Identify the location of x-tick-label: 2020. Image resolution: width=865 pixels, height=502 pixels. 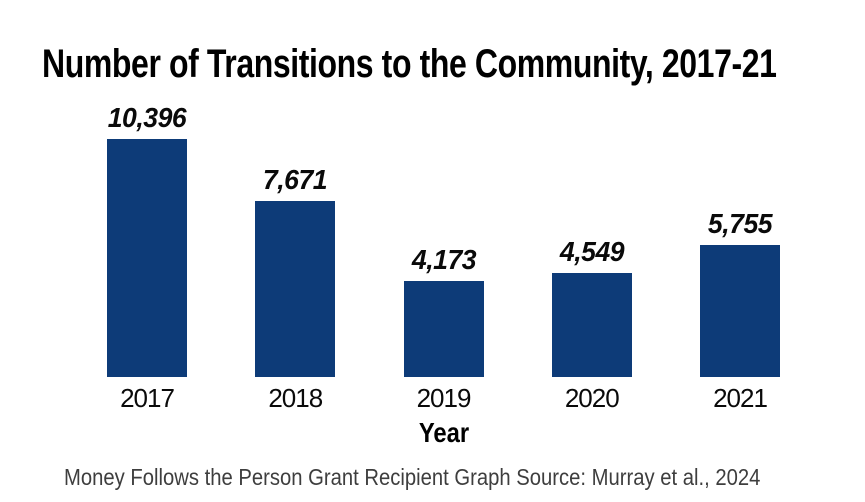
(592, 398).